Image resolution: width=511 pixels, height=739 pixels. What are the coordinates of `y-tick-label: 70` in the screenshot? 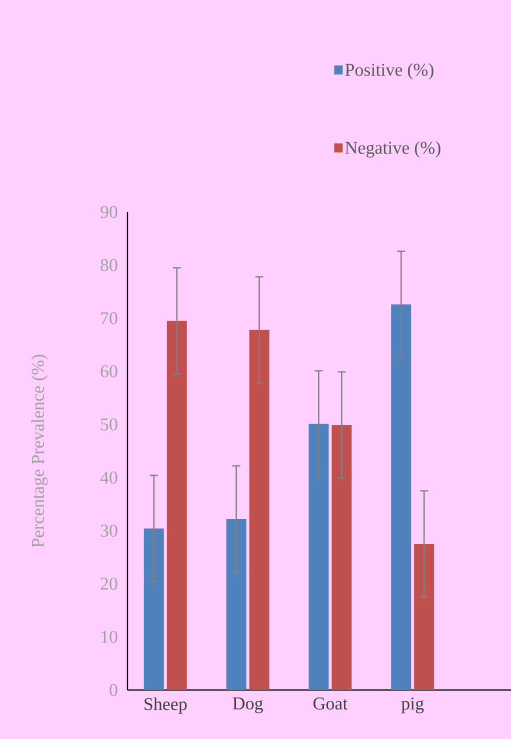 It's located at (109, 318).